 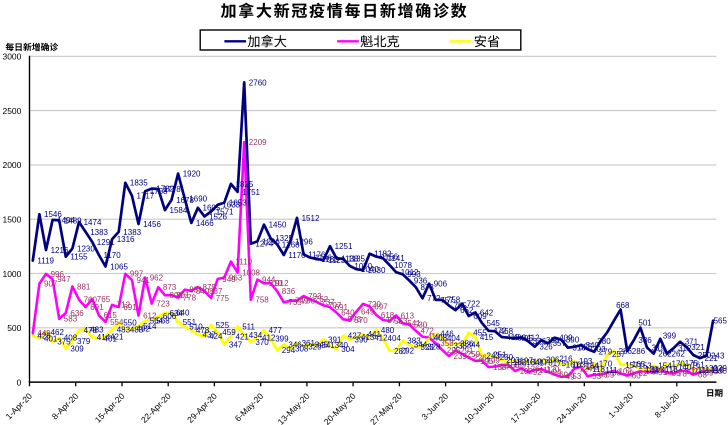 I want to click on svg-text: 1751, so click(x=251, y=192).